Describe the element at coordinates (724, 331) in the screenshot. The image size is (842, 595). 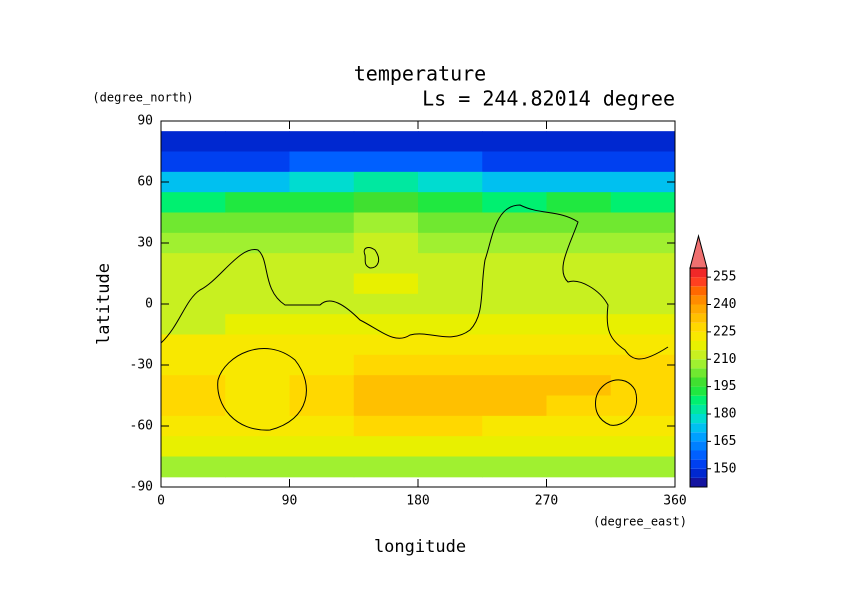
I see `colorbar-tick-label: 225` at that location.